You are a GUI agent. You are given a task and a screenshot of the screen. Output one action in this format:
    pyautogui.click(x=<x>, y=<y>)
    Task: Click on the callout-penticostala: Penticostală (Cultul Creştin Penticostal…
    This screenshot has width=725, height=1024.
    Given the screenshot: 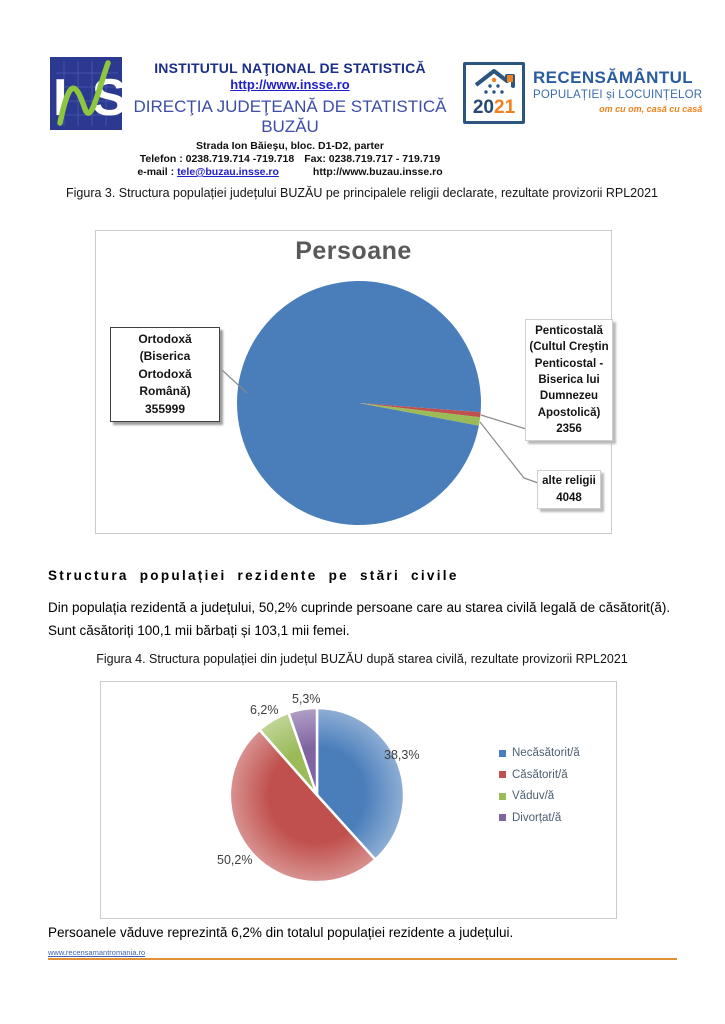 What is the action you would take?
    pyautogui.click(x=569, y=380)
    